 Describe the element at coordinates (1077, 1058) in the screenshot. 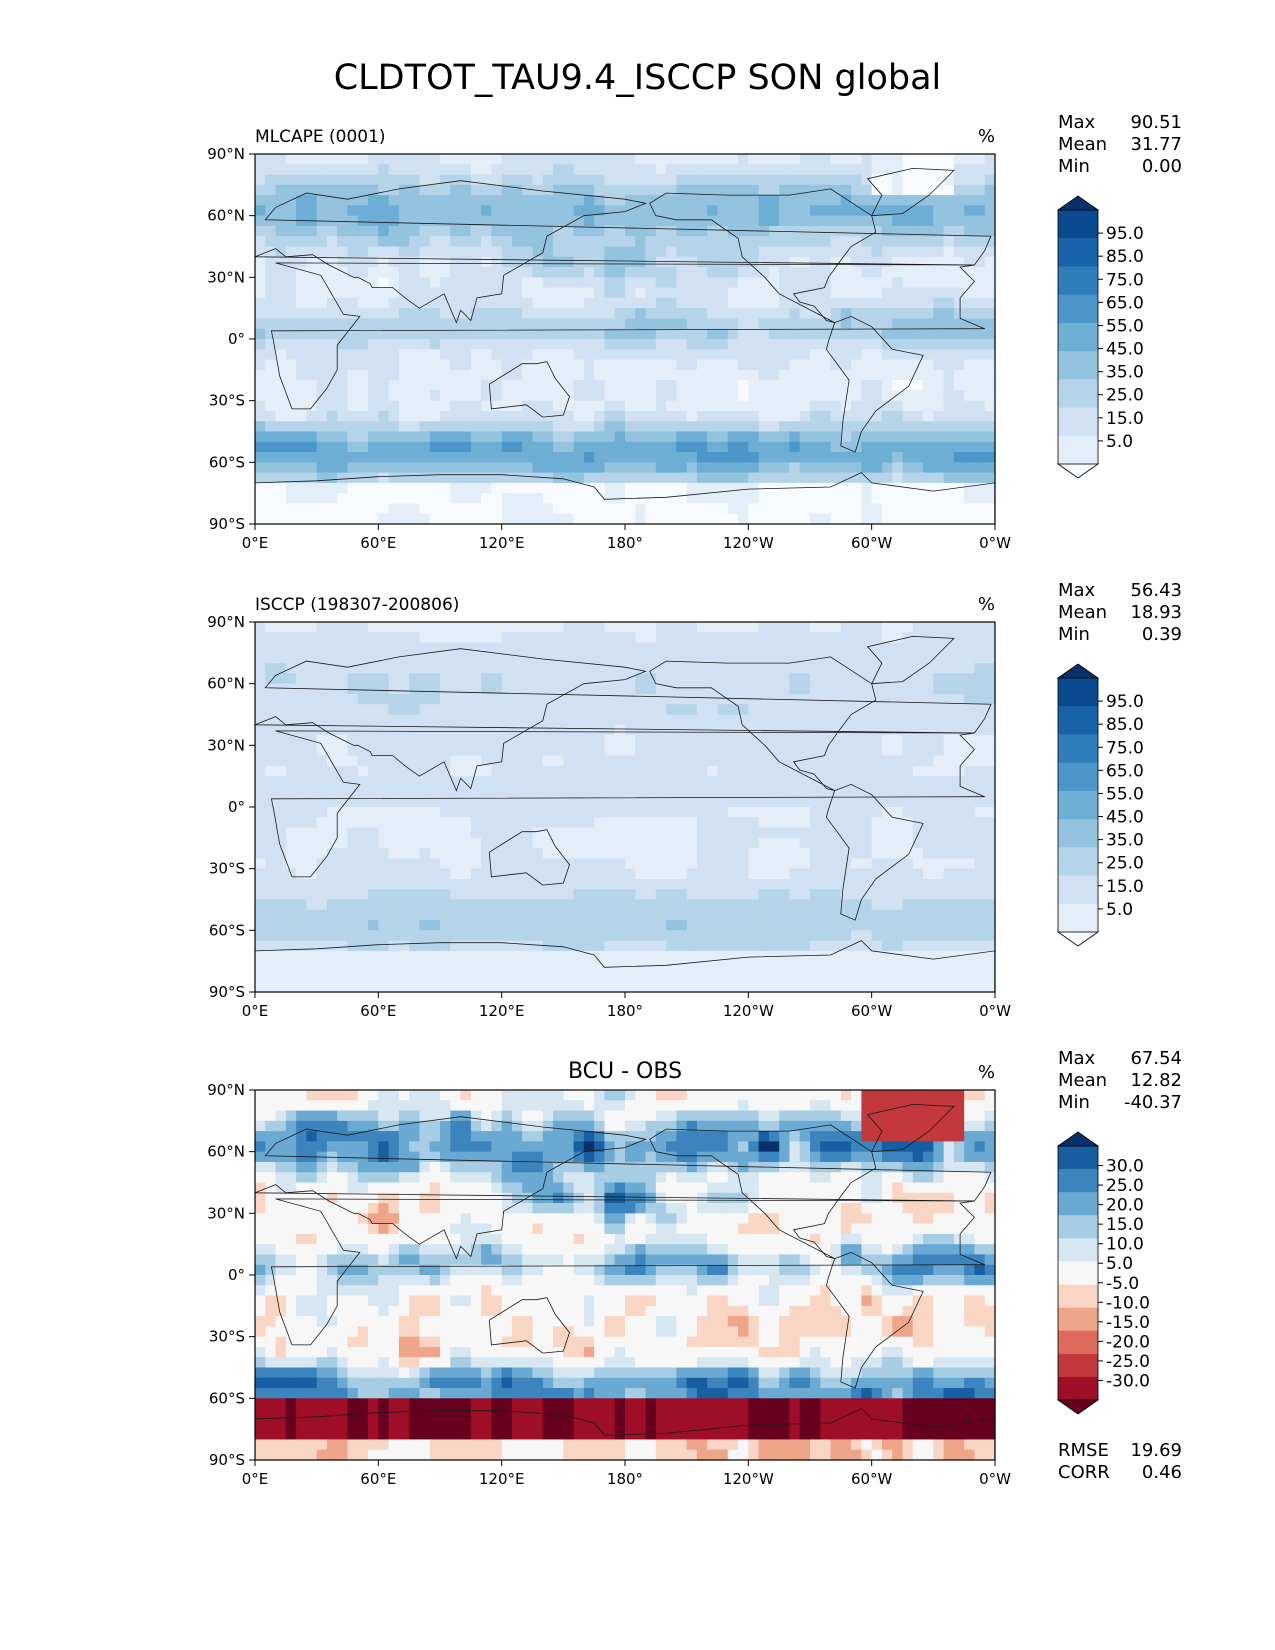

I see `stat-label: Max` at that location.